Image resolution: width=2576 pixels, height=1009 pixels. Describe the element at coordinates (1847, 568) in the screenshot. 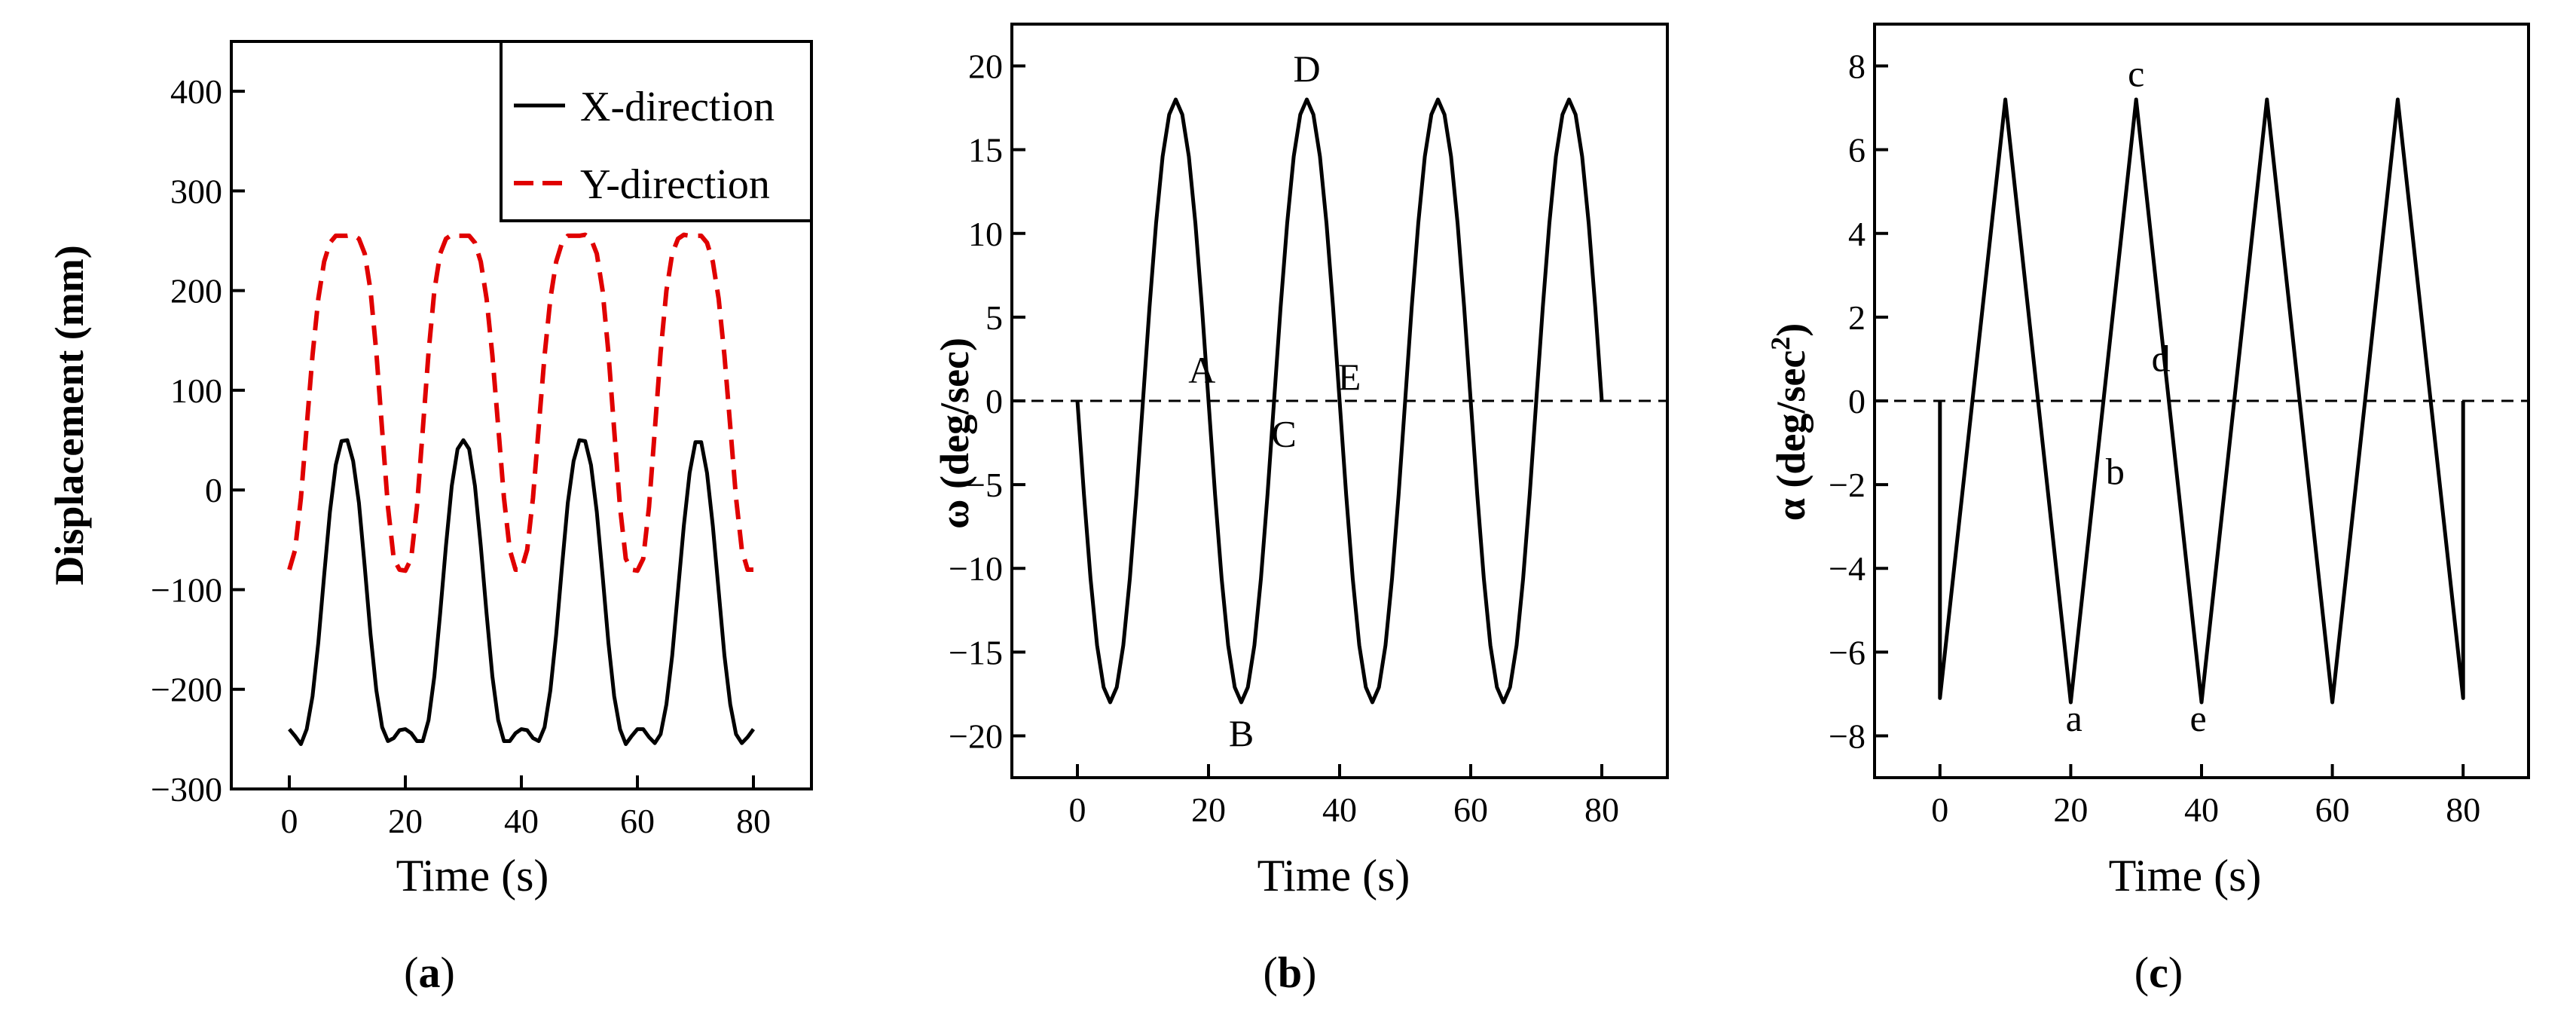

I see `panel-c-y-tick-label: −4` at that location.